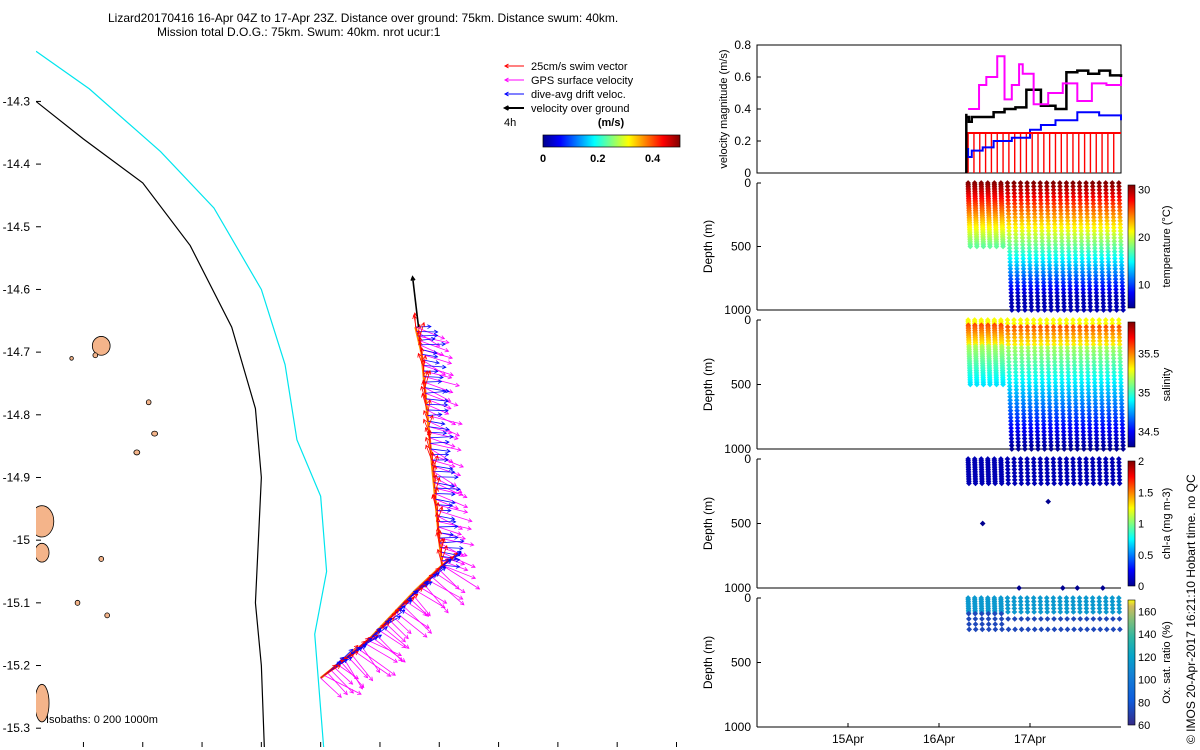  I want to click on temperature-colorbar-tick: 20, so click(1144, 238).